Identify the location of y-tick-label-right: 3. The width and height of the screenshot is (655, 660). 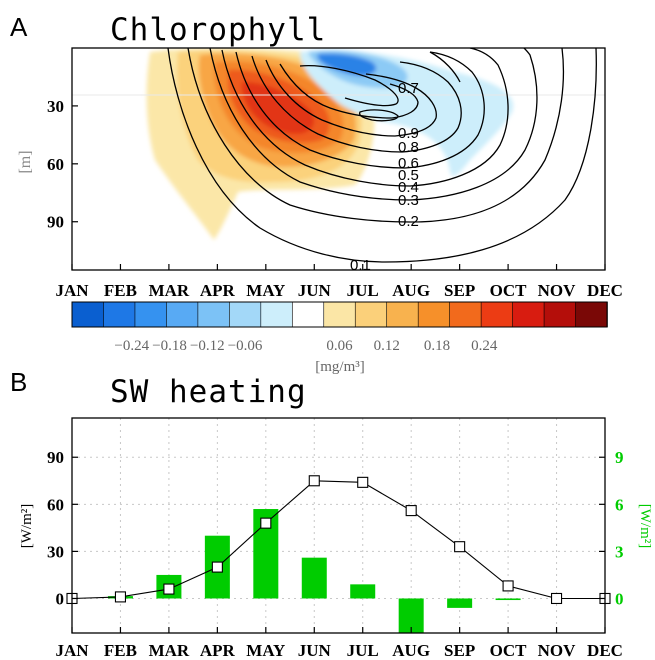
(619, 551).